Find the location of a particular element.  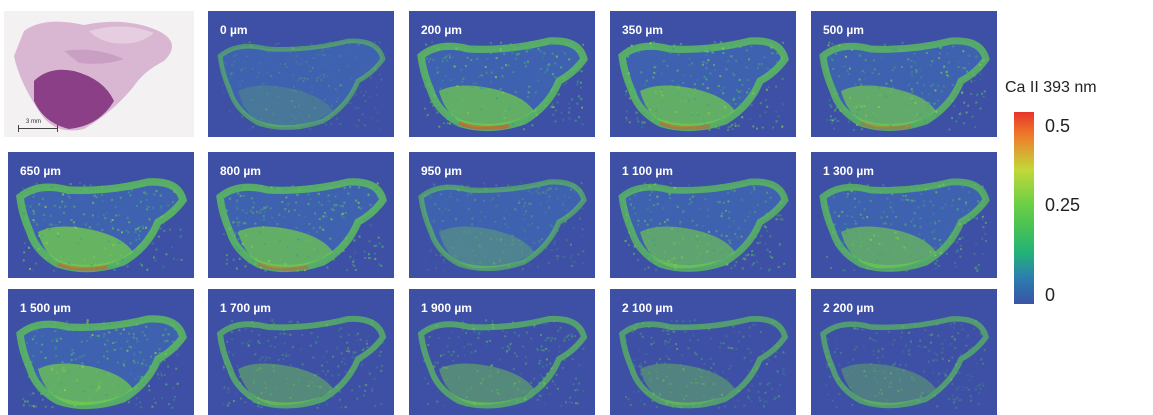

map-panel-14: 2 200 µm is located at coordinates (904, 352).